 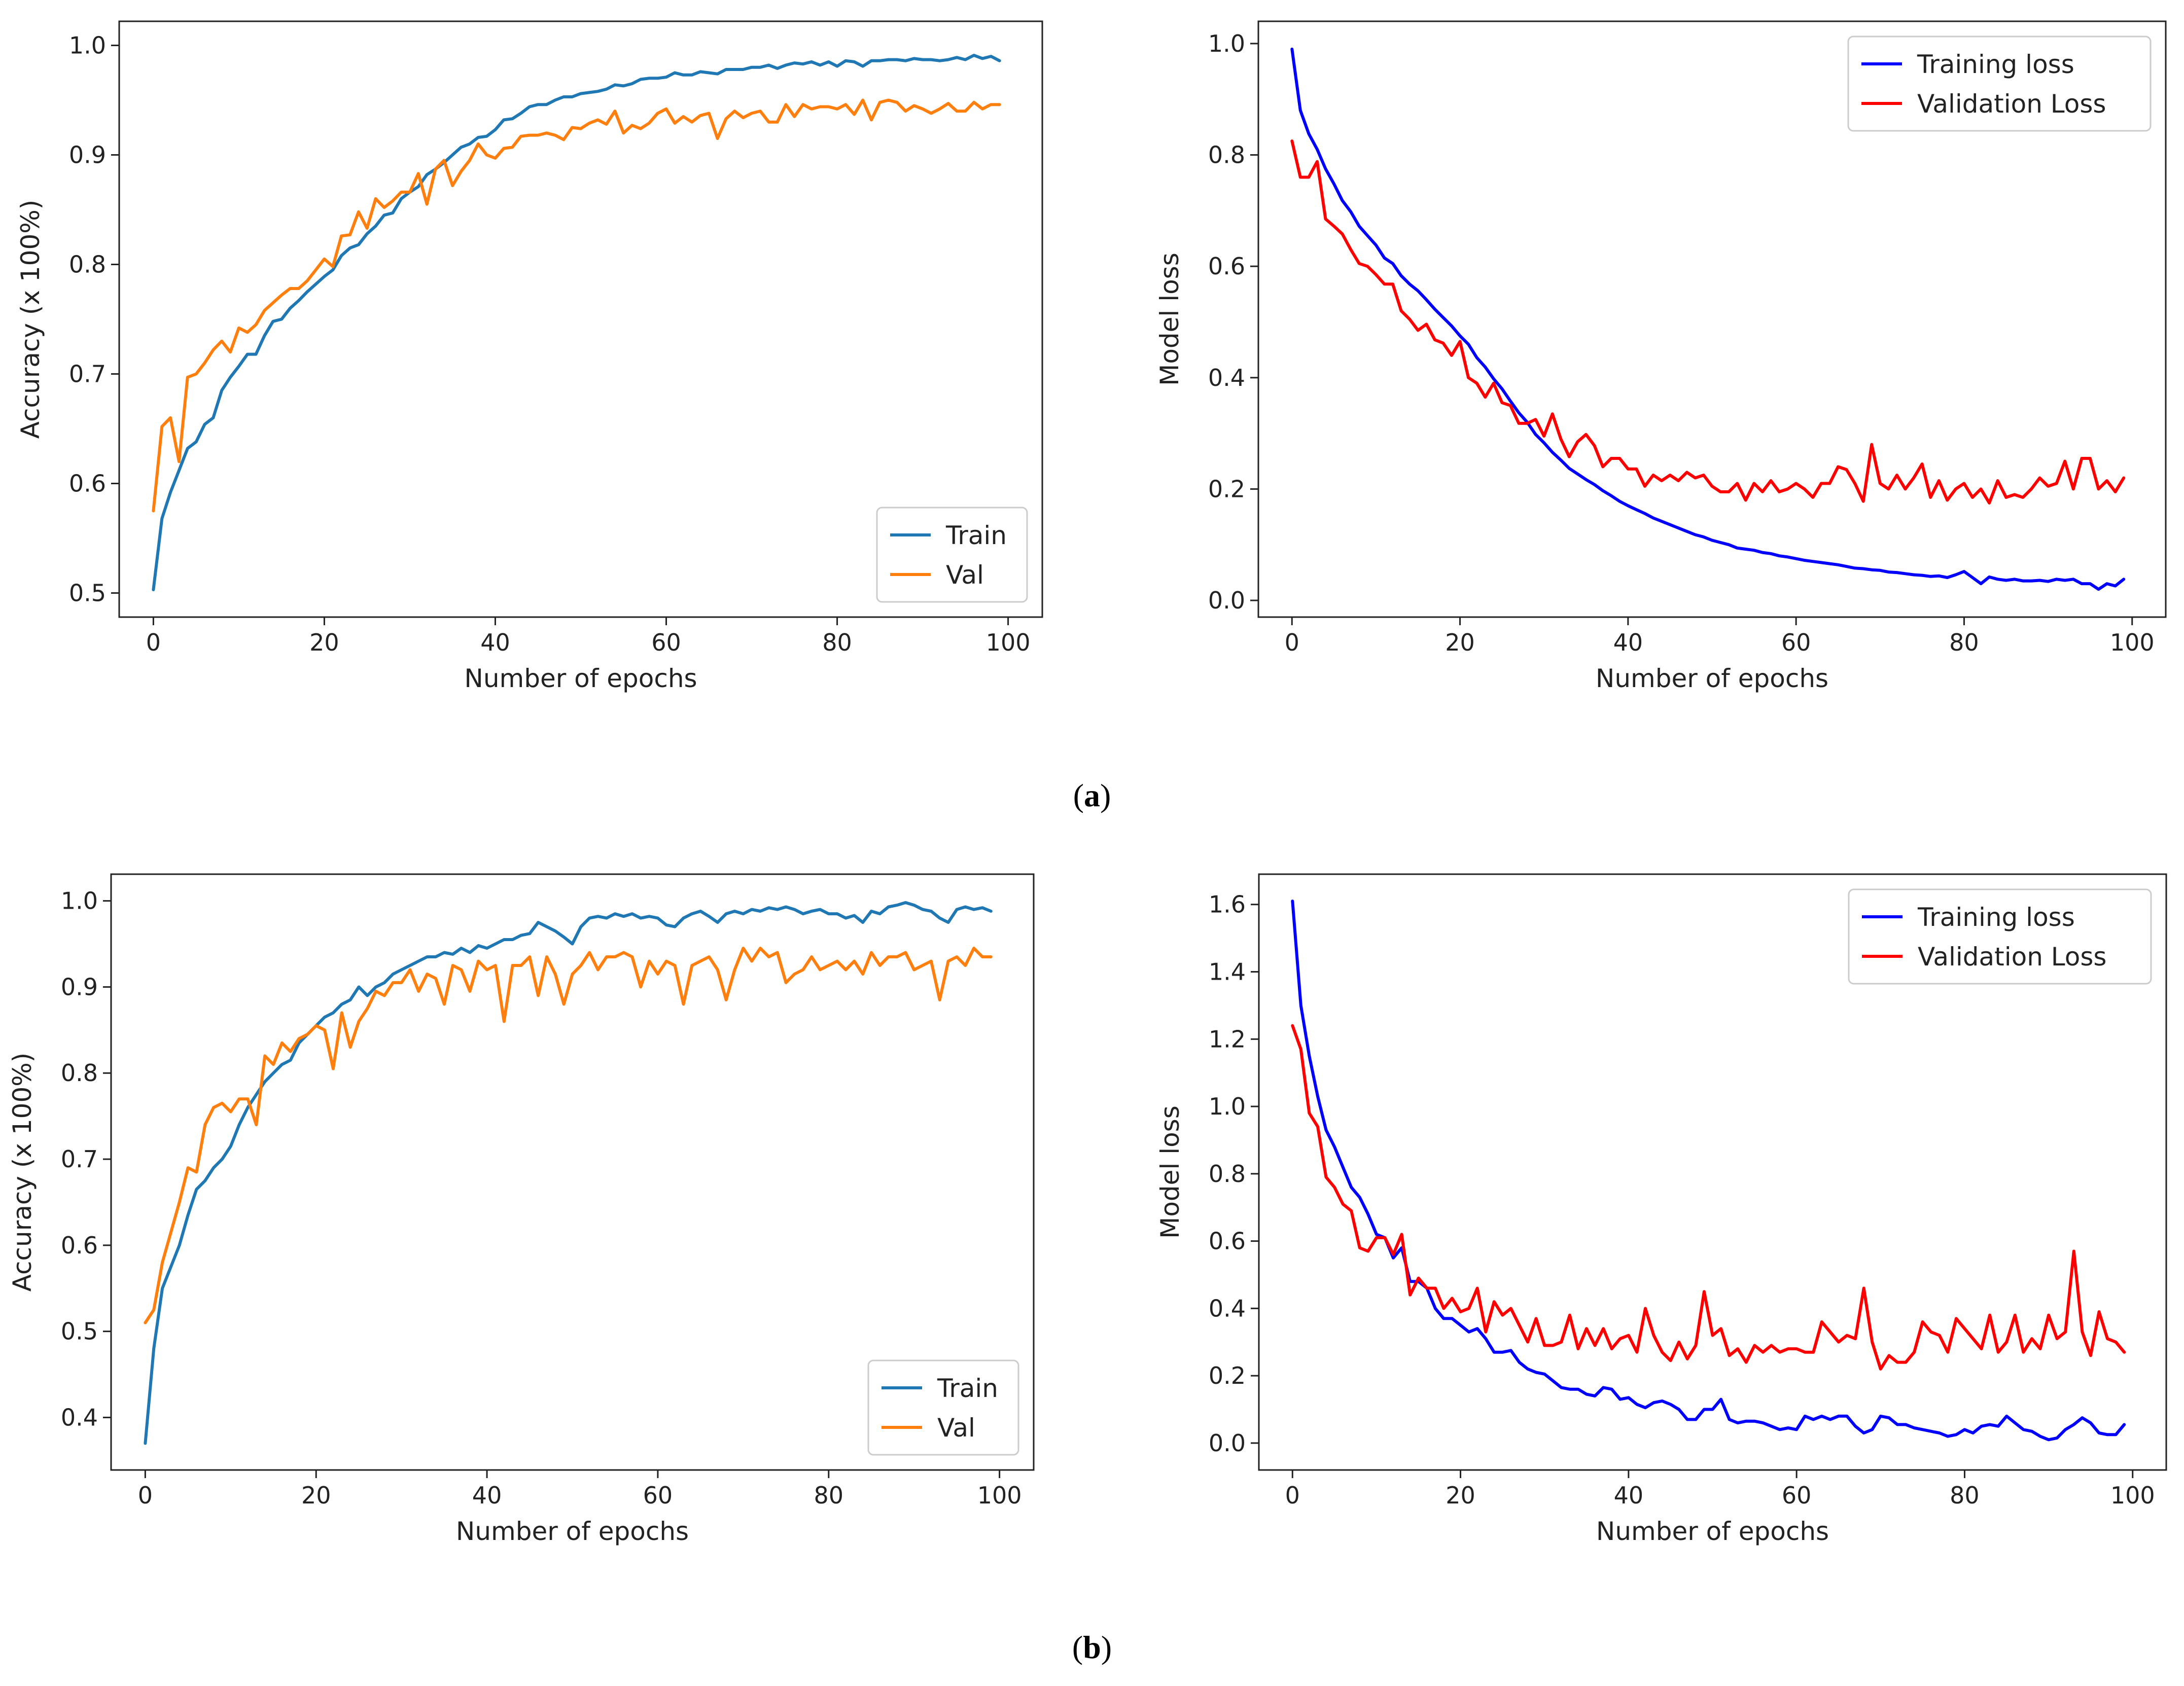 I want to click on y-tick-label: 1.6, so click(x=1227, y=905).